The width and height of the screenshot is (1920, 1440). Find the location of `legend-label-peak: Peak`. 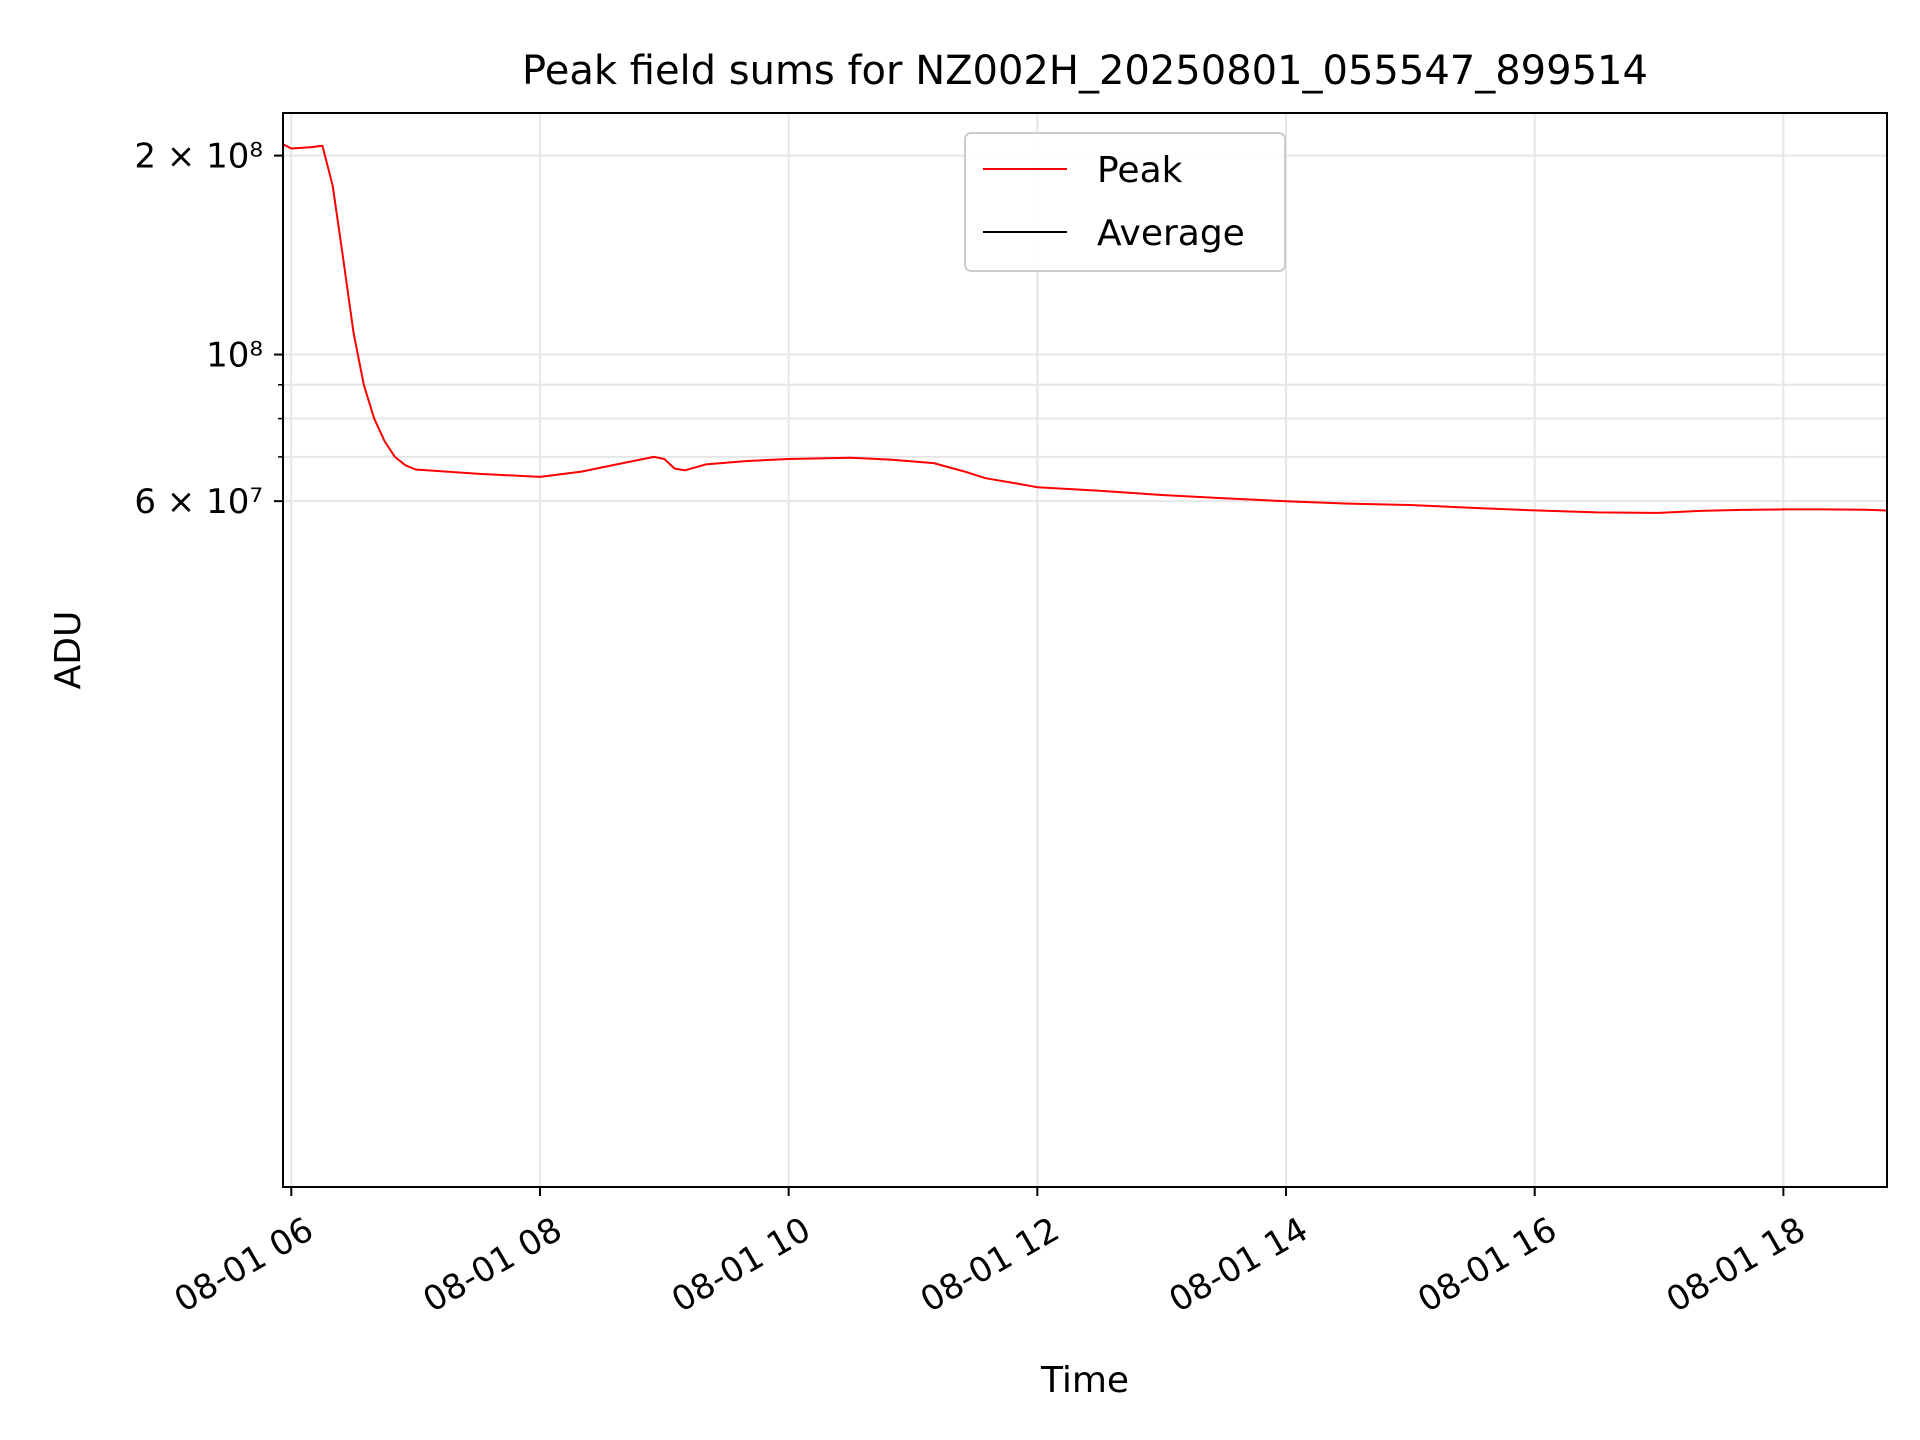

legend-label-peak: Peak is located at coordinates (1140, 170).